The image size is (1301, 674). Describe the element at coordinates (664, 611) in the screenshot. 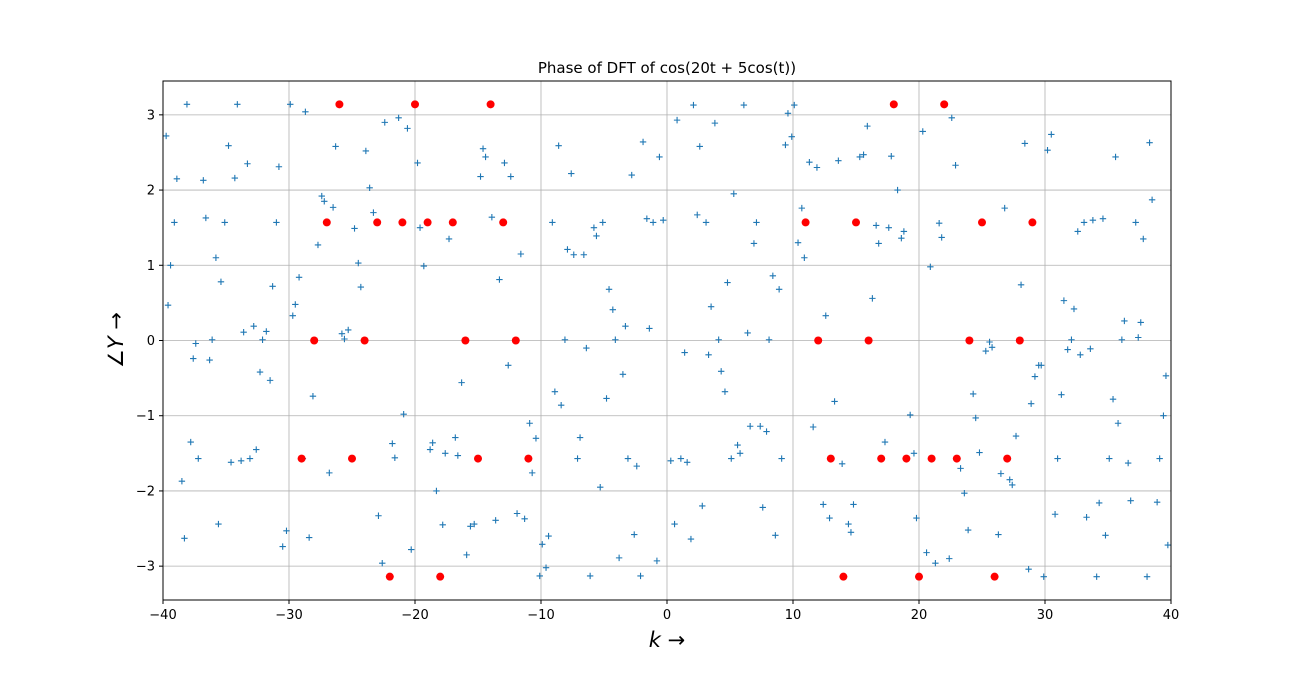

I see `x-axis-ticks: −40 −30 −20 −10 0 10 20 30 40` at that location.